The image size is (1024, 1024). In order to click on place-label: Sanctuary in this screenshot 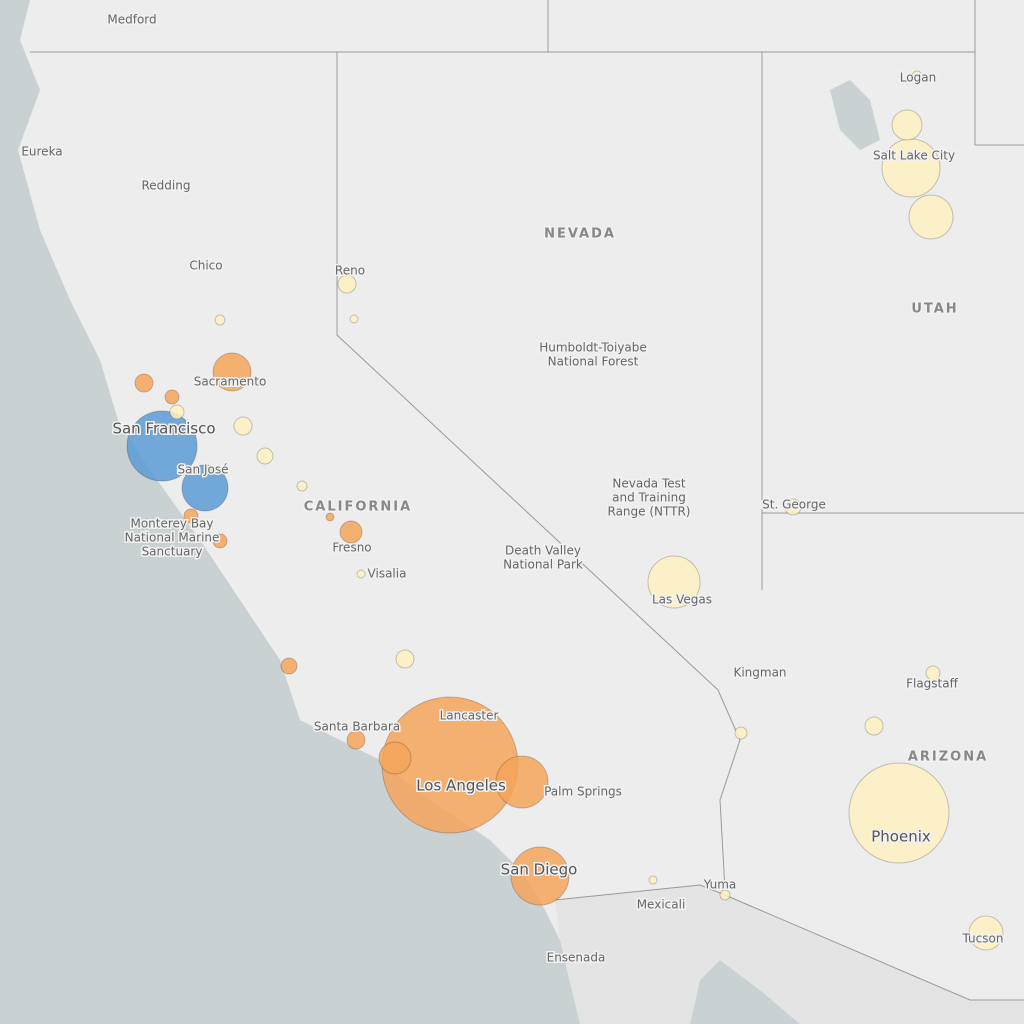, I will do `click(172, 552)`.